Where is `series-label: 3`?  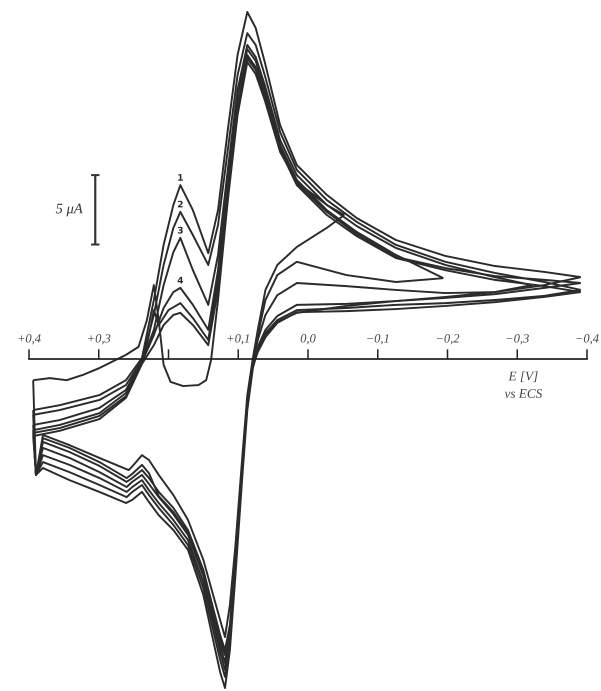 series-label: 3 is located at coordinates (180, 230).